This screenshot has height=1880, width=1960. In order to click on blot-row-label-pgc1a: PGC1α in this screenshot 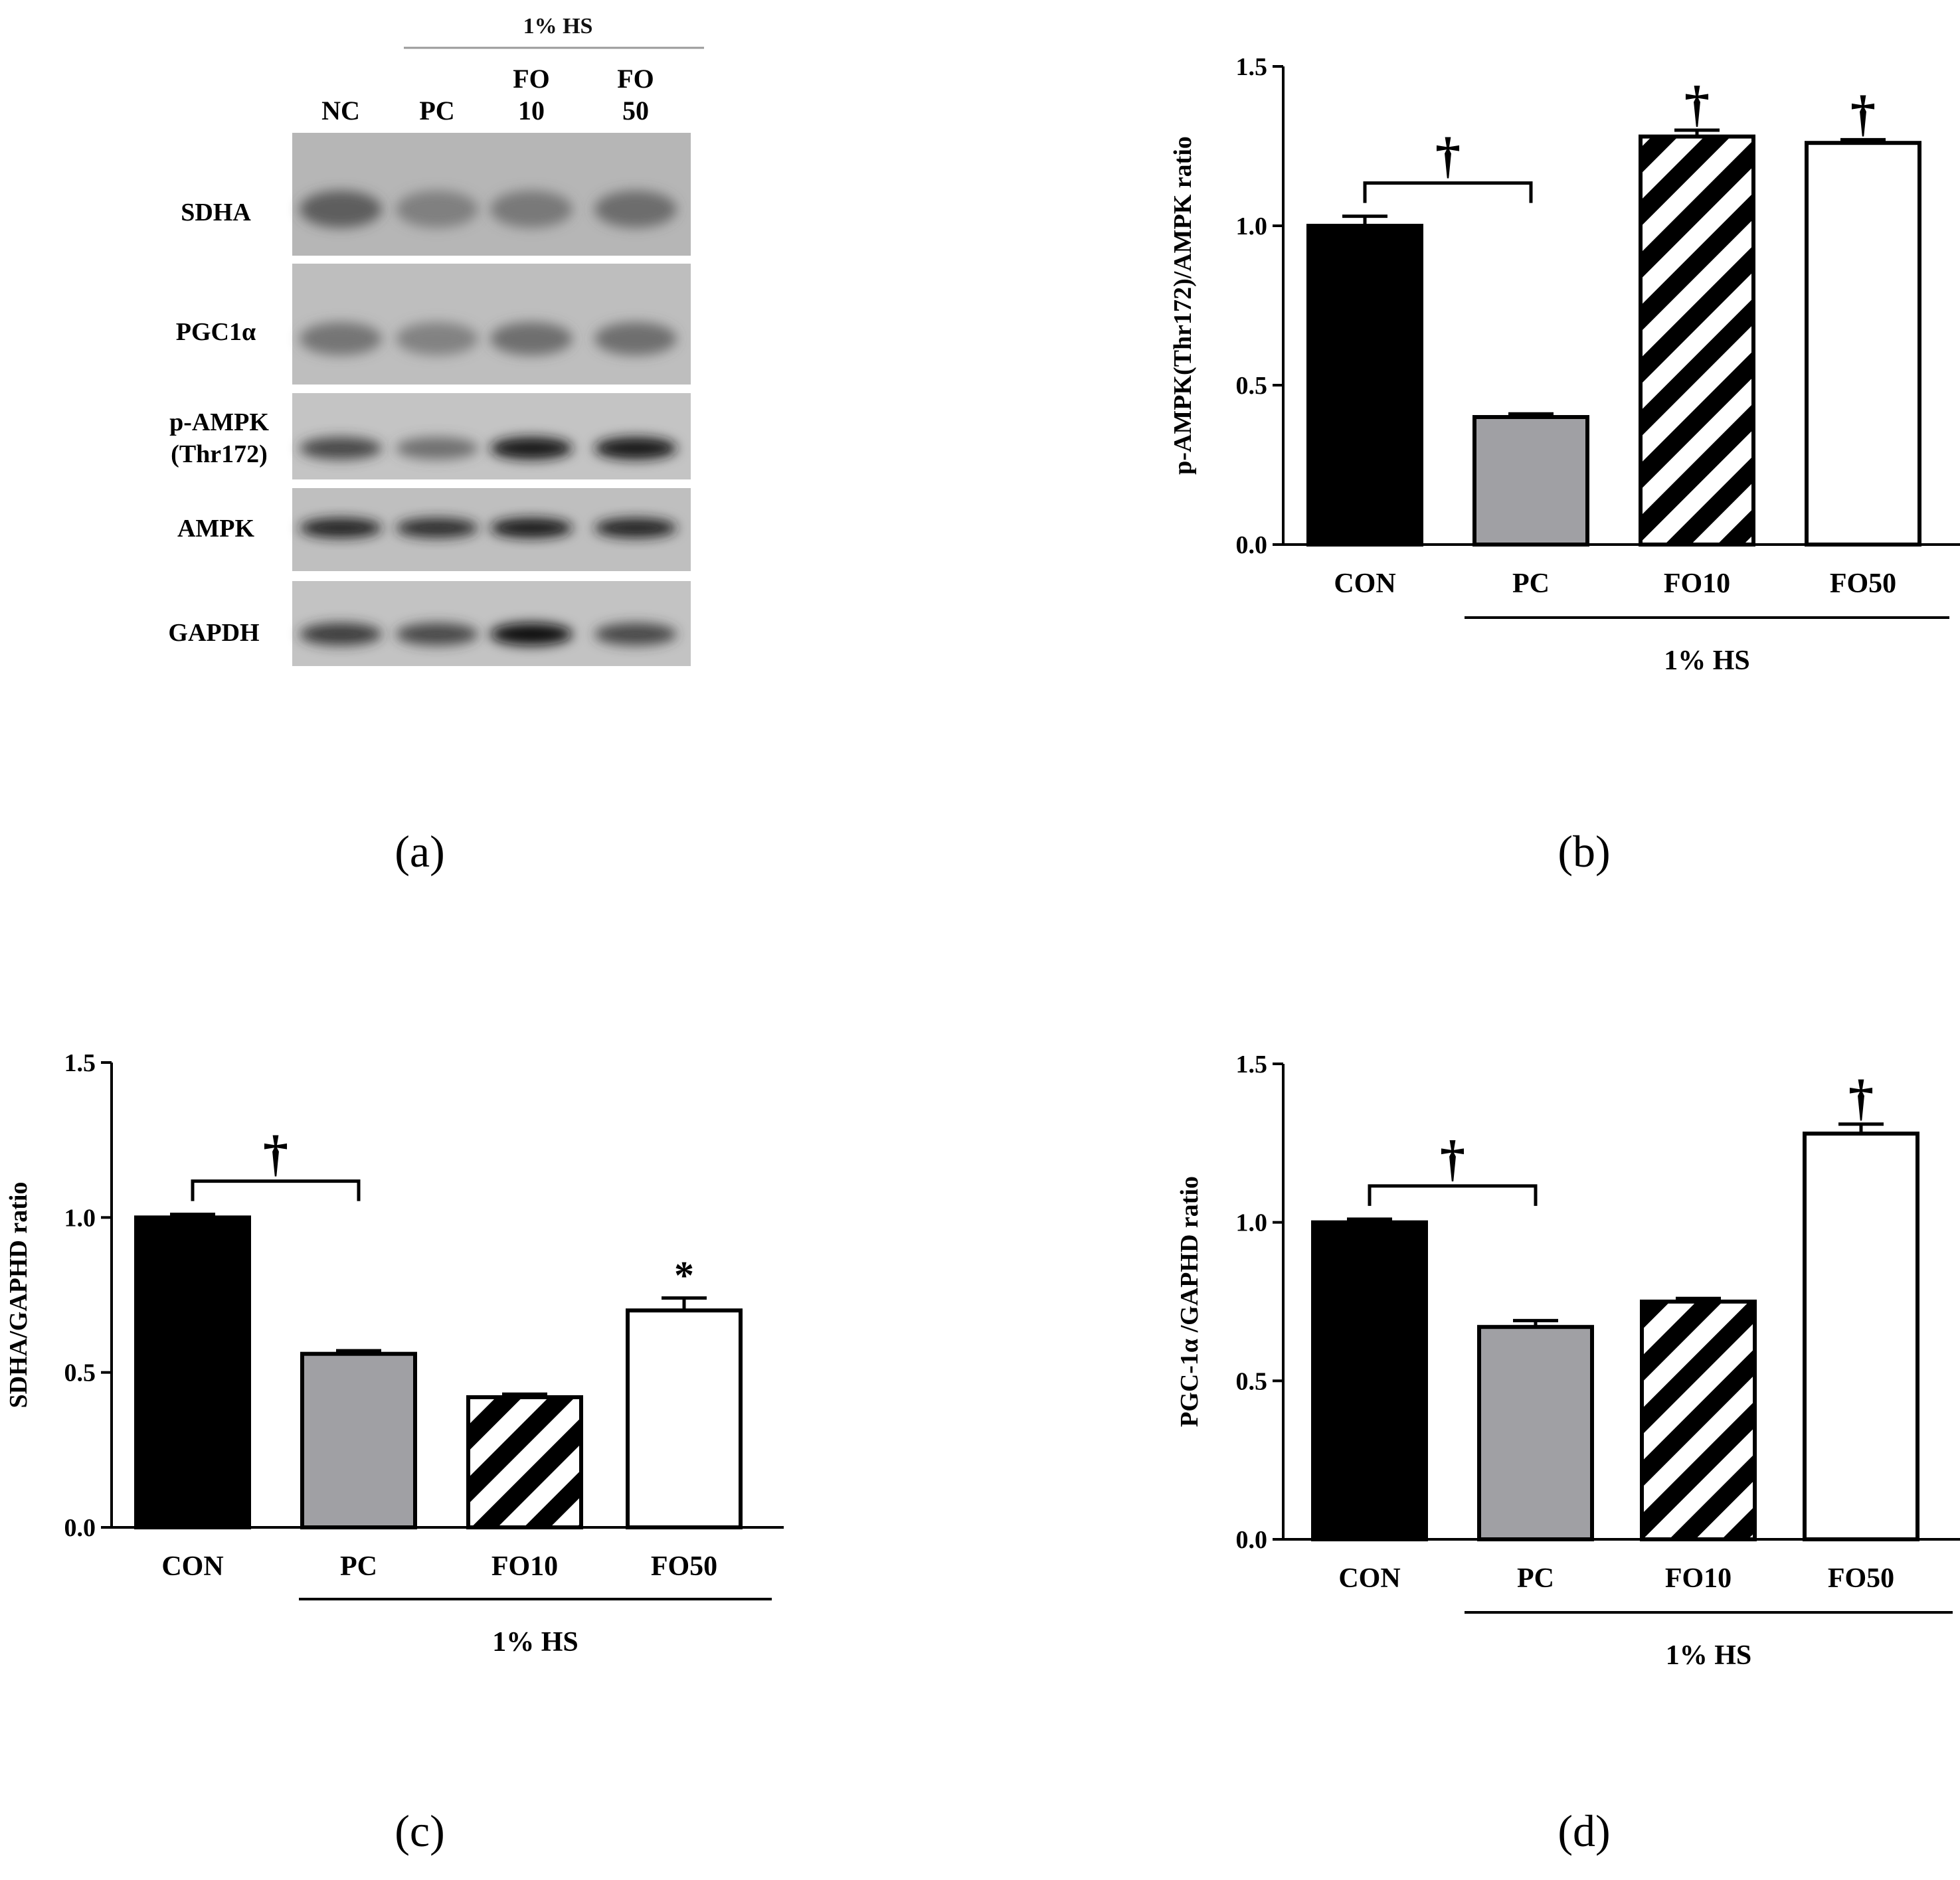, I will do `click(216, 332)`.